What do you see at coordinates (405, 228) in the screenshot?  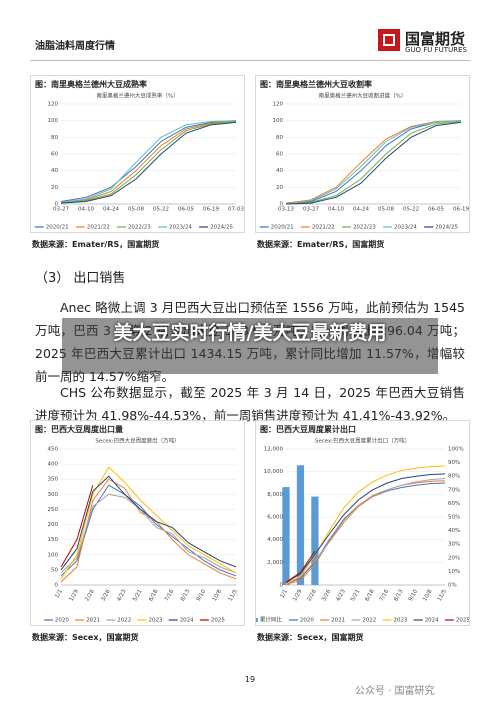 I see `legend-label: 2023/24` at bounding box center [405, 228].